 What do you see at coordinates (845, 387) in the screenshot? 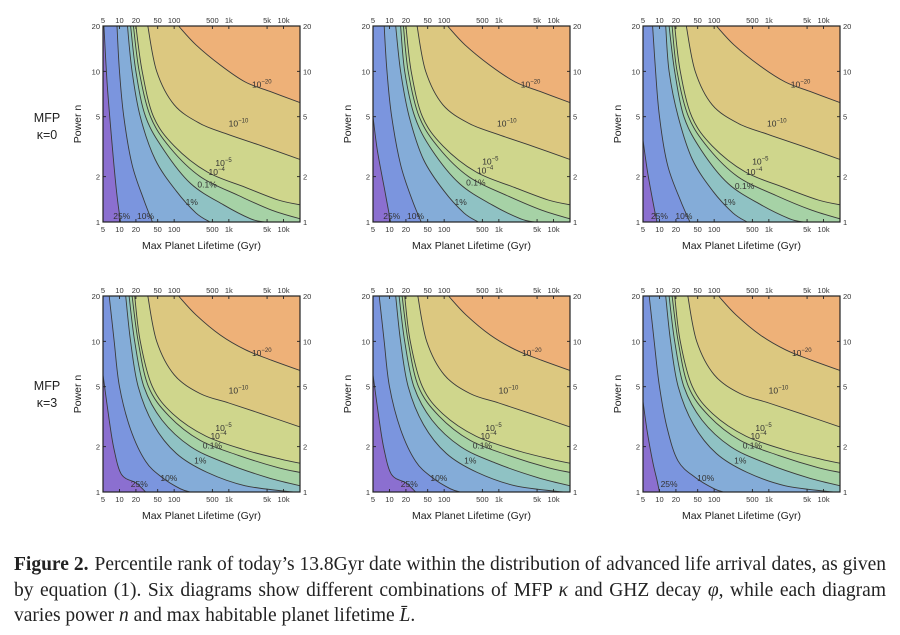
I see `y-tick-label-right: 5` at bounding box center [845, 387].